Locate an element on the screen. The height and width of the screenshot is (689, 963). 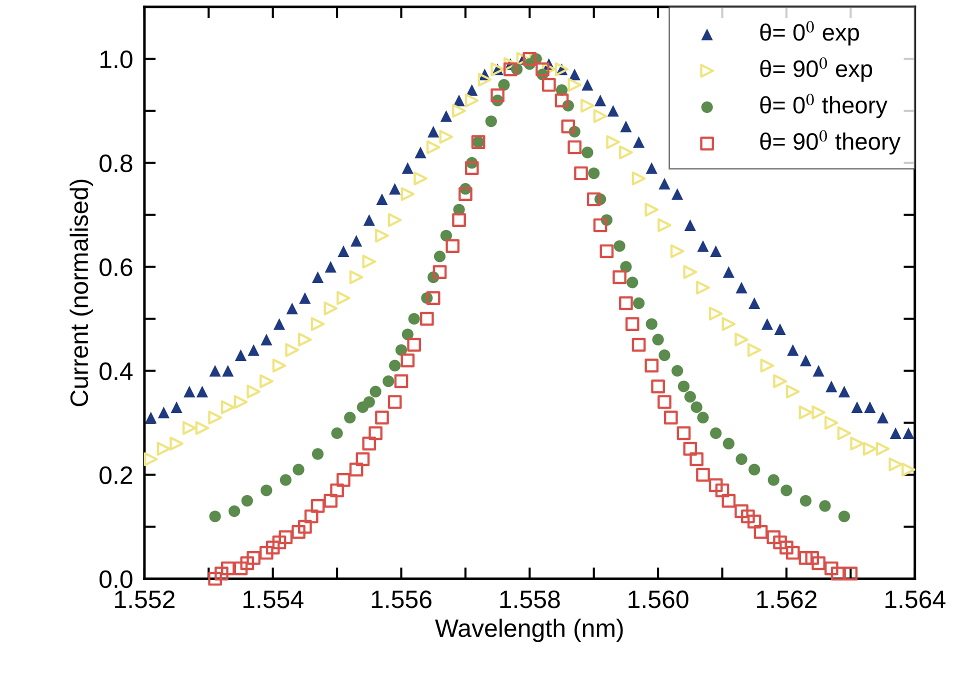
x-tick-label: 1.556 is located at coordinates (402, 599).